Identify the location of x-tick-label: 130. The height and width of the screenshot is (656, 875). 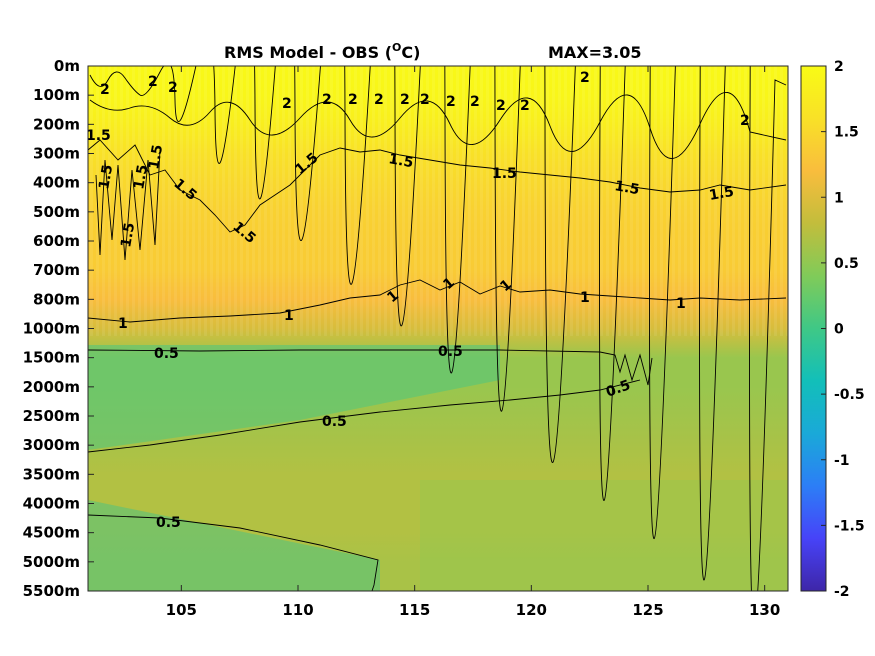
(764, 610).